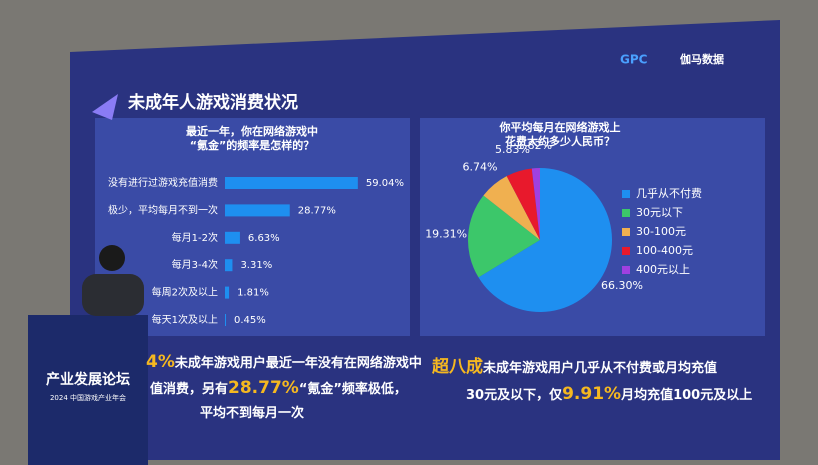  Describe the element at coordinates (457, 367) in the screenshot. I see `highlight: 超八成` at that location.